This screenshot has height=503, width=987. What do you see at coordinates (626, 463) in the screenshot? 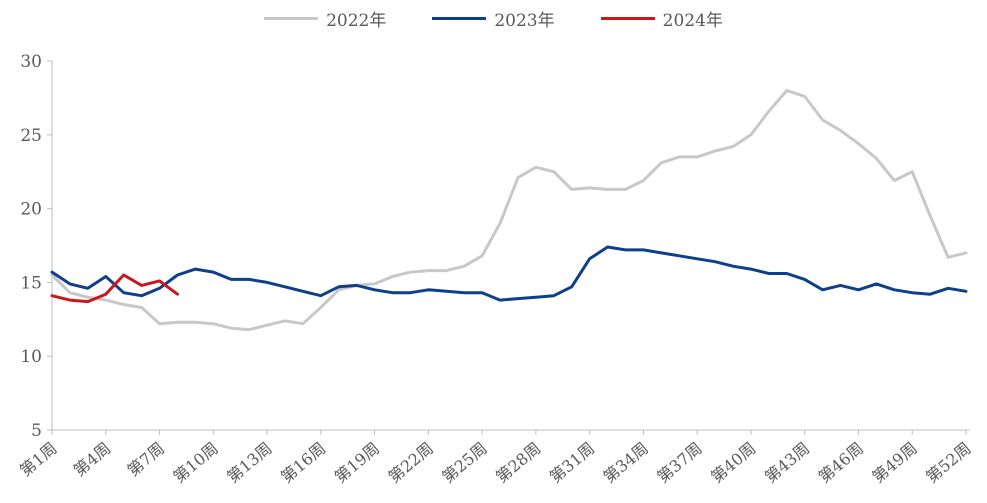
I see `x-tick-label: 第34周` at bounding box center [626, 463].